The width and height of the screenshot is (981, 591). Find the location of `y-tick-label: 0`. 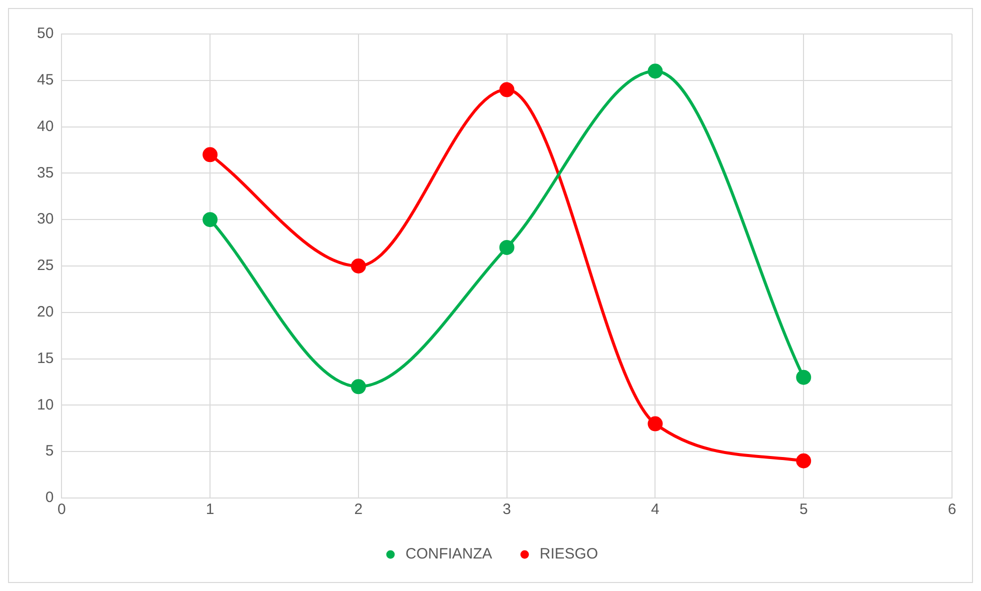

y-tick-label: 0 is located at coordinates (49, 497).